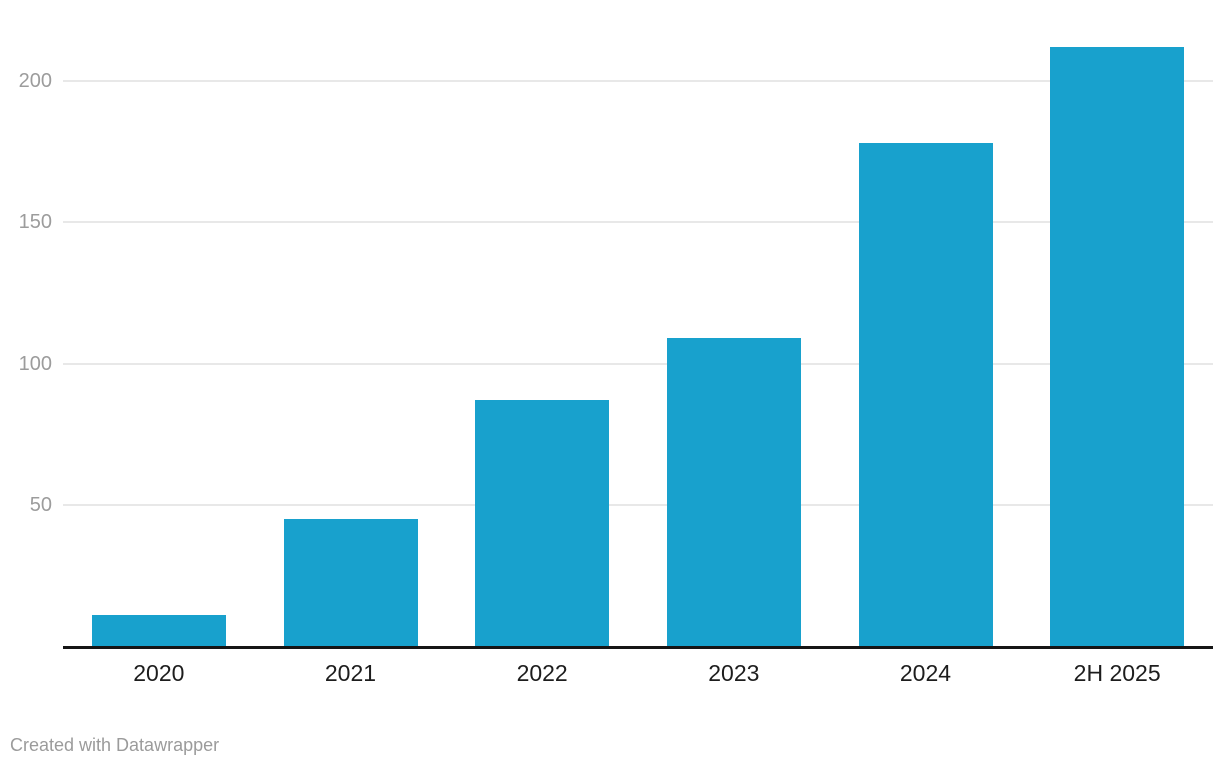 This screenshot has height=768, width=1220. What do you see at coordinates (350, 673) in the screenshot?
I see `x-tick-label: 2021` at bounding box center [350, 673].